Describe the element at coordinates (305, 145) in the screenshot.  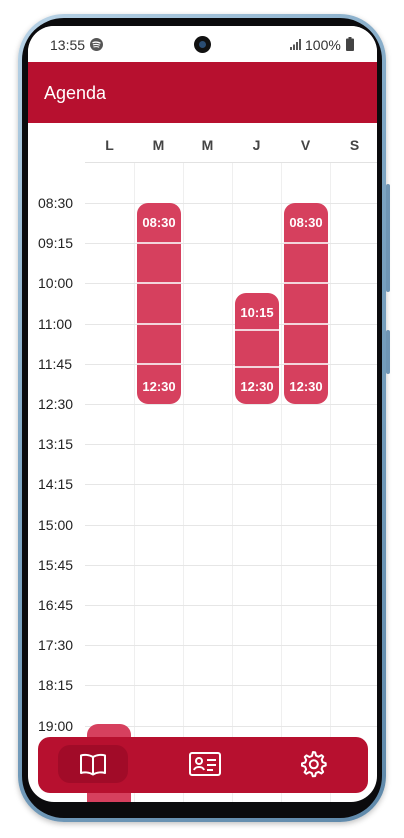
I see `day-header: V` at that location.